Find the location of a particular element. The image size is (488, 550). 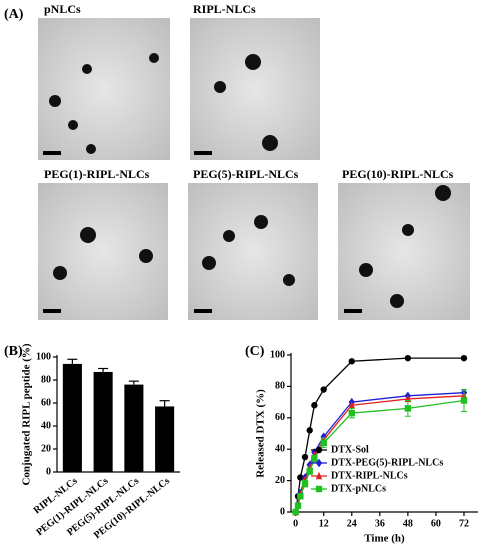

x-axis-label: Time (h) is located at coordinates (384, 539).